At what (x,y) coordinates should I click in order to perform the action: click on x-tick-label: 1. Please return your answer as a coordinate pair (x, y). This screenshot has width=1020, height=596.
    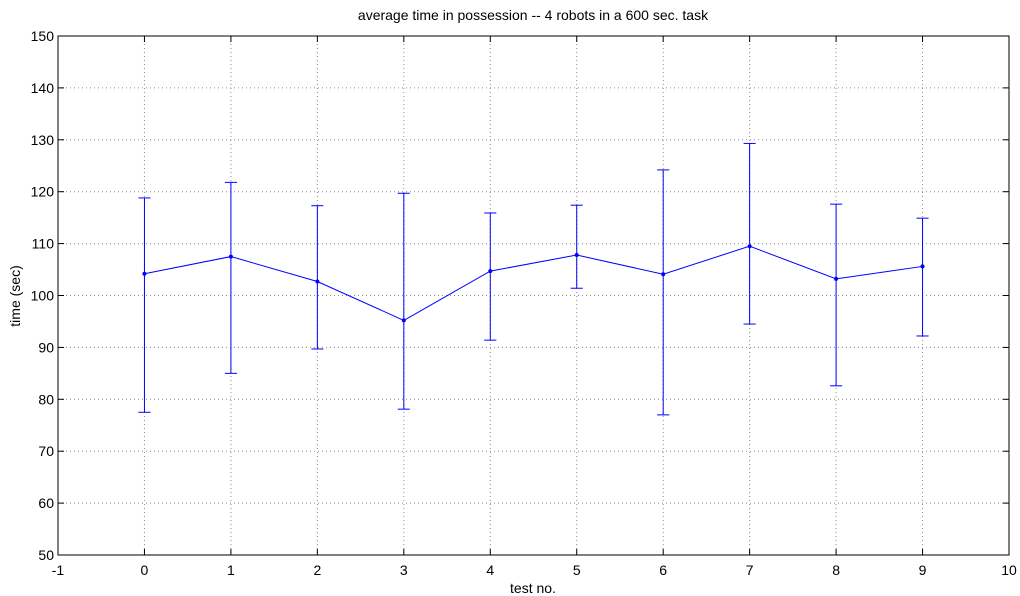
    Looking at the image, I should click on (231, 570).